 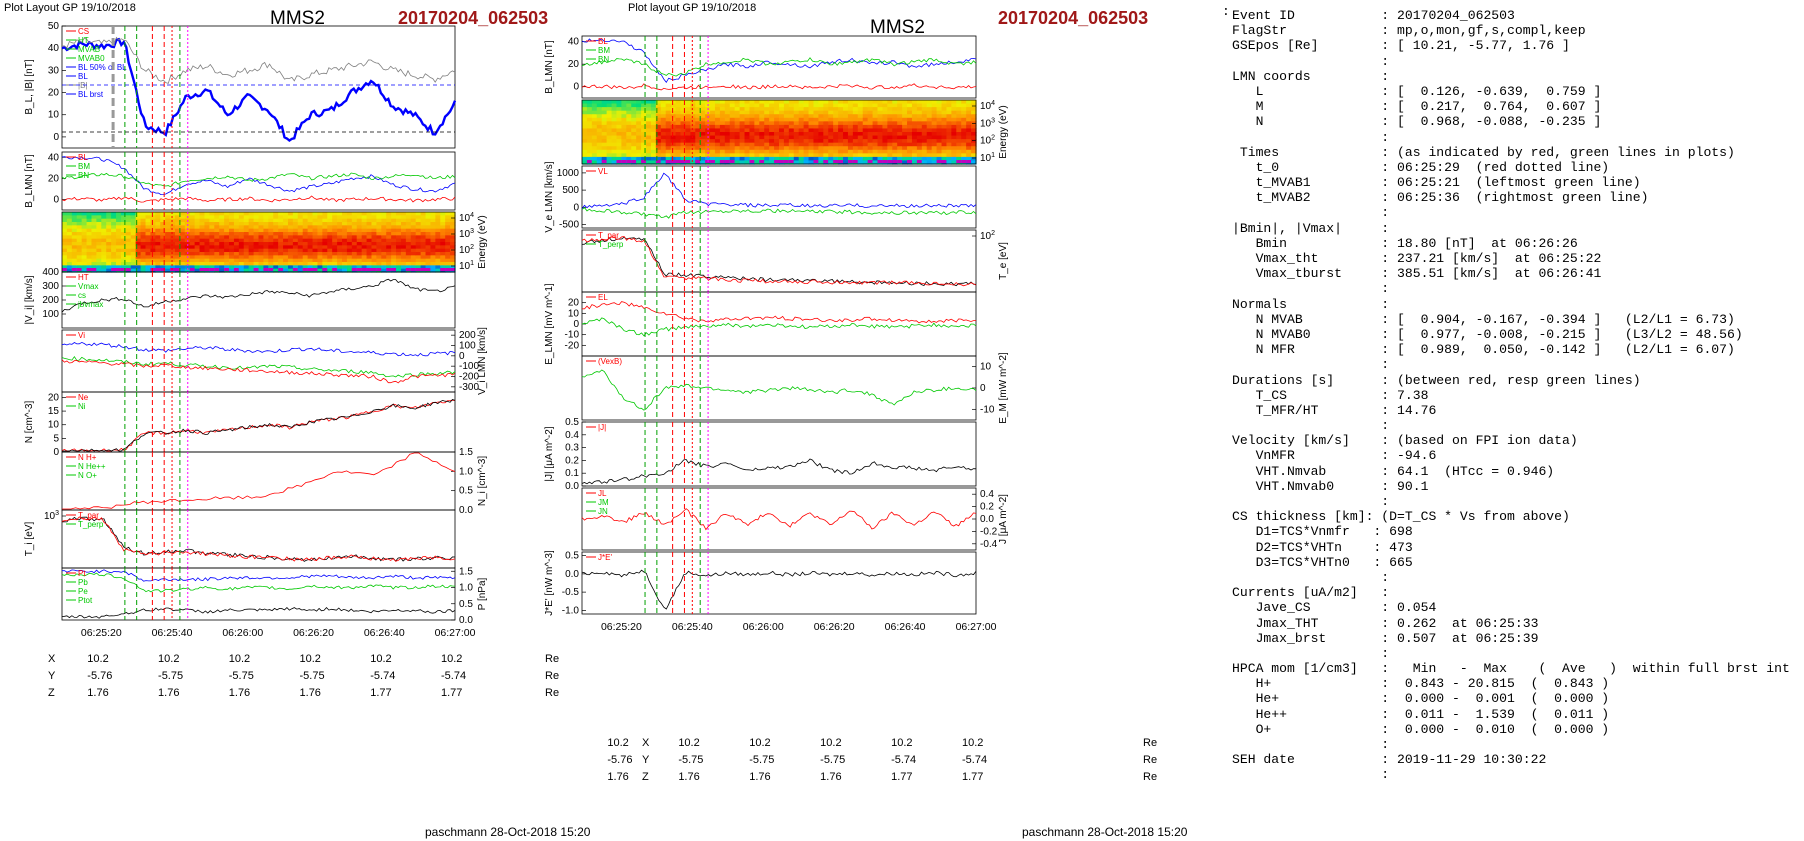 What do you see at coordinates (1334, 456) in the screenshot?
I see `info-line: VnMFR : -94.6` at bounding box center [1334, 456].